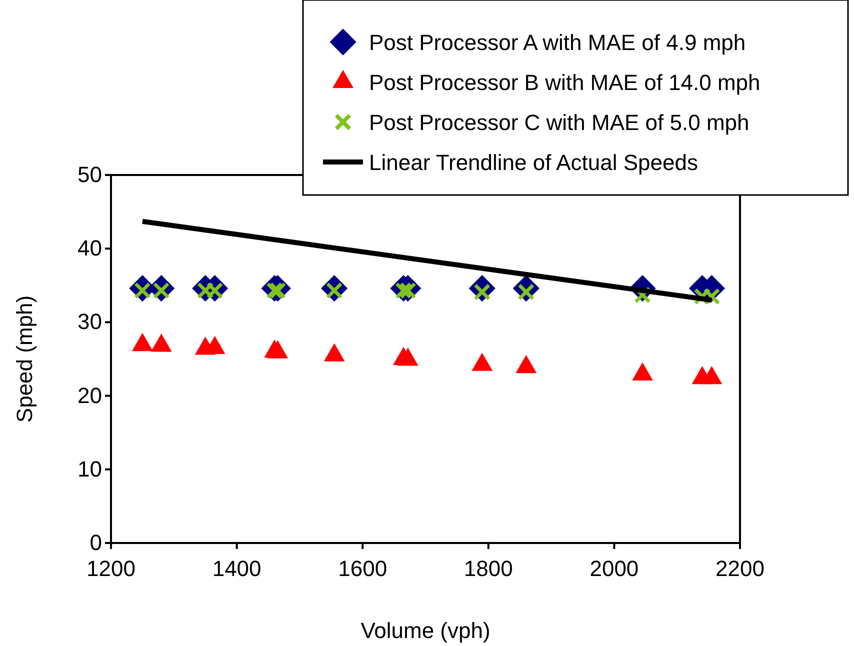  Describe the element at coordinates (740, 569) in the screenshot. I see `x-tick-label: 2200` at that location.